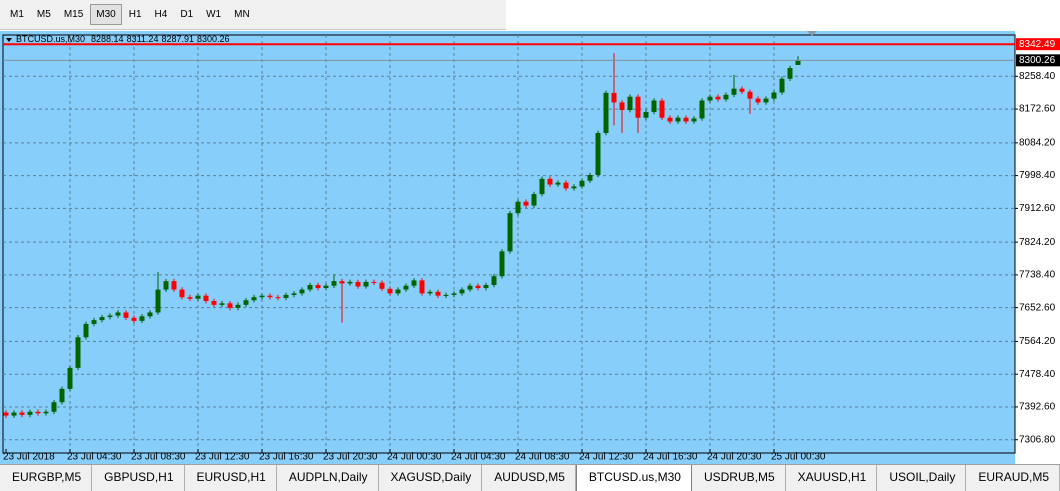  Describe the element at coordinates (633, 478) in the screenshot. I see `chart-tab: BTCUSD.us,M30` at that location.